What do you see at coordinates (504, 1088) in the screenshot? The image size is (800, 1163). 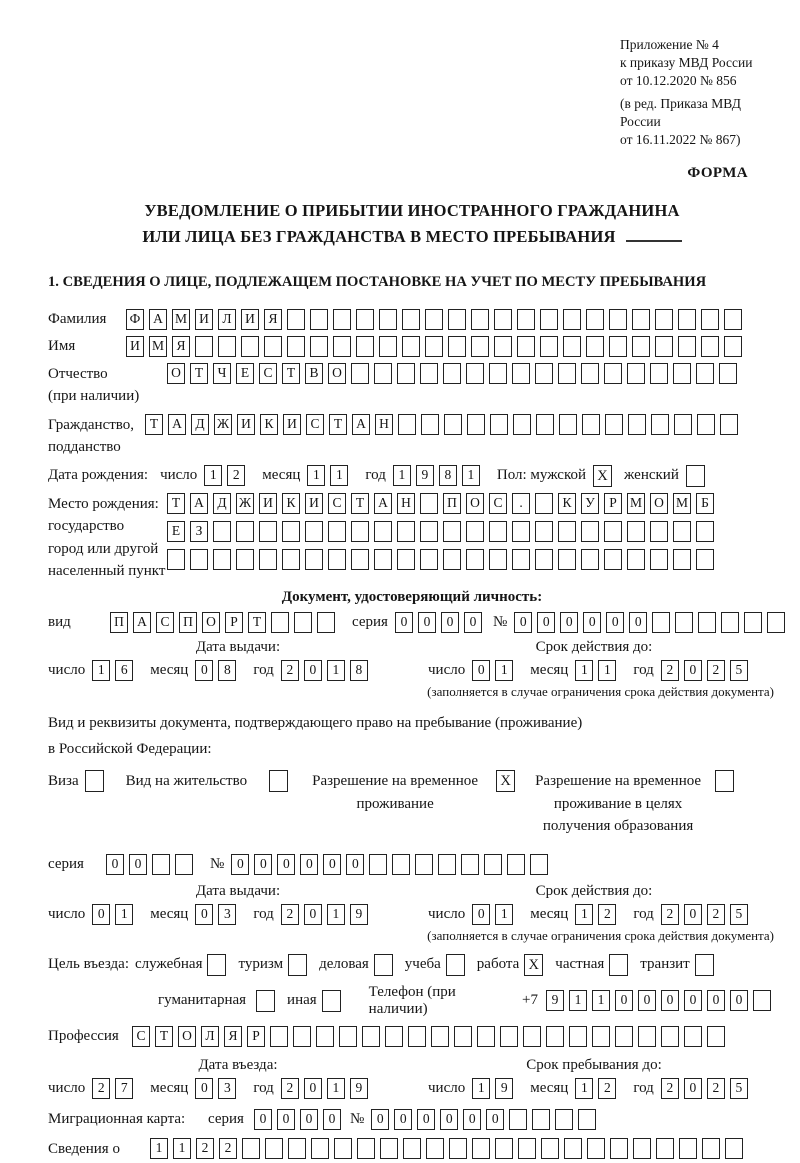 I see `form-cell: 9` at bounding box center [504, 1088].